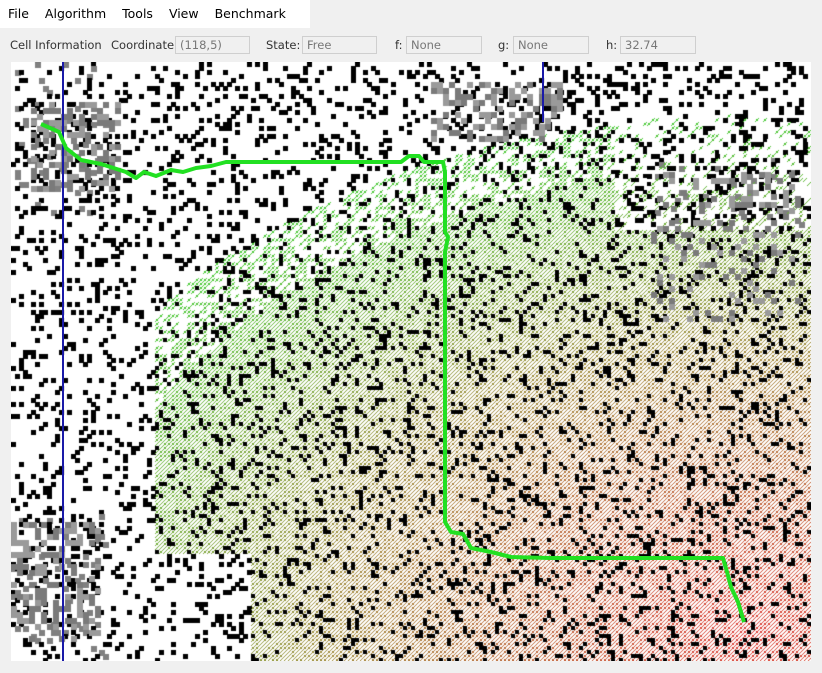 The width and height of the screenshot is (822, 673). Describe the element at coordinates (250, 13) in the screenshot. I see `menu-benchmark: Benchmark` at that location.